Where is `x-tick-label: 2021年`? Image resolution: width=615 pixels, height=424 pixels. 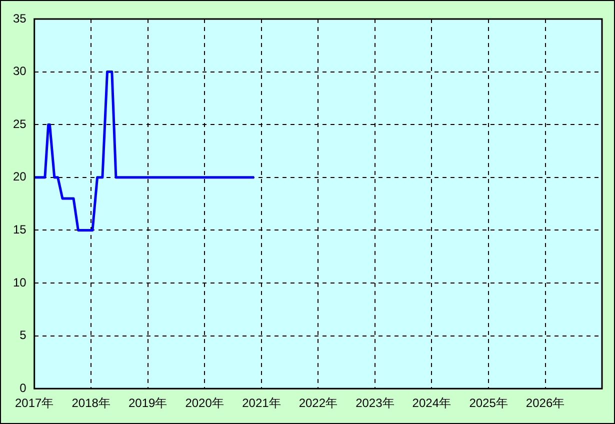 x-tick-label: 2021年 is located at coordinates (261, 403).